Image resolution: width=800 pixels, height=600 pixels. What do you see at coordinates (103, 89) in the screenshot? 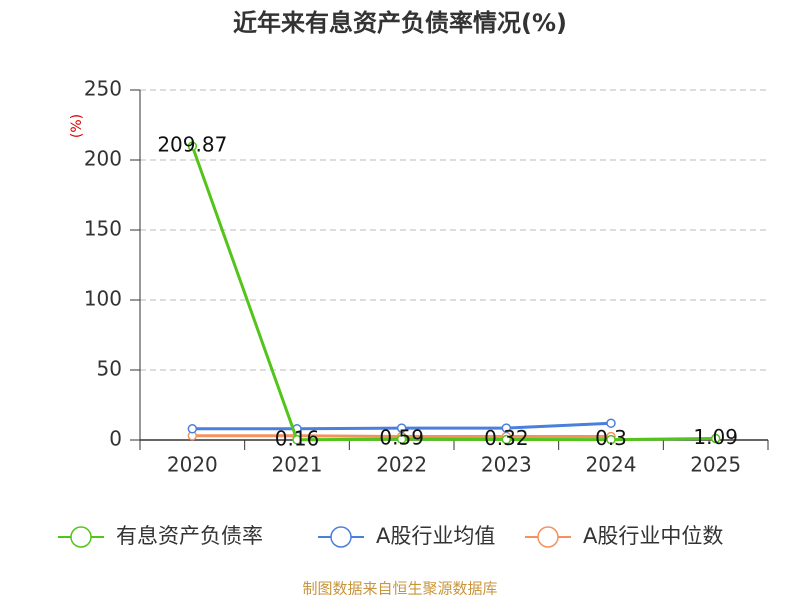
I see `y-tick-label: 250` at bounding box center [103, 89].